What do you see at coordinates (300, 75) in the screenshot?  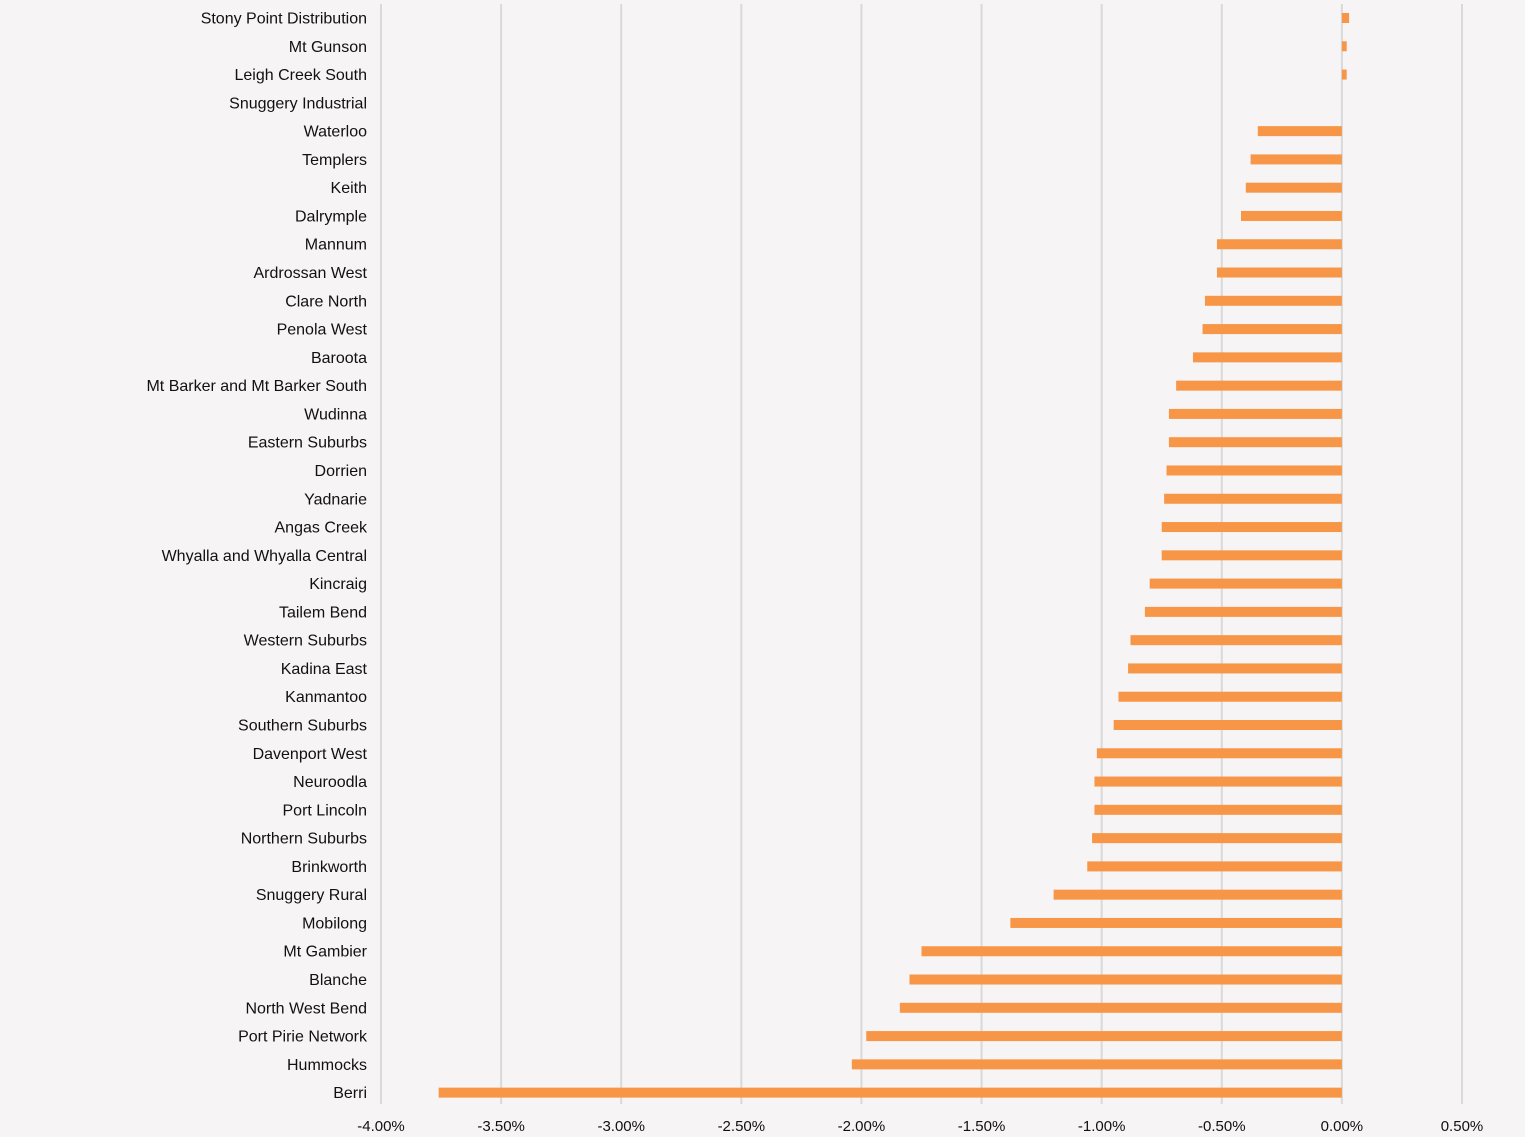 I see `category-label: Leigh Creek South` at bounding box center [300, 75].